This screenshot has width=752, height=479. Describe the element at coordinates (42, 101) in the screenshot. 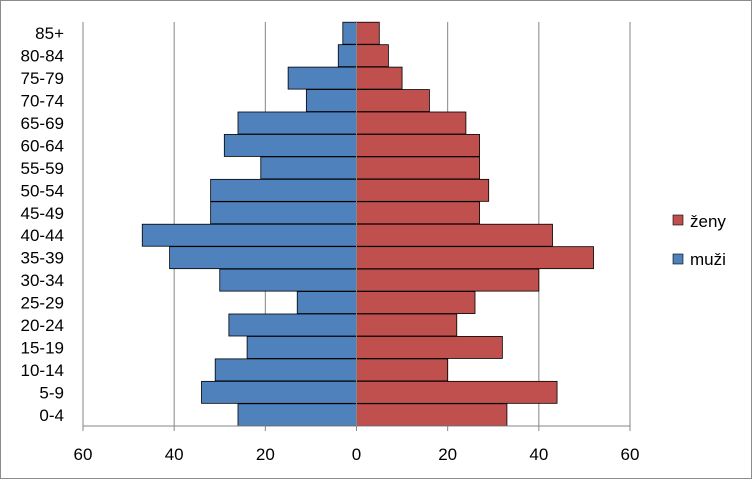

I see `y-tick-label: 70-74` at that location.